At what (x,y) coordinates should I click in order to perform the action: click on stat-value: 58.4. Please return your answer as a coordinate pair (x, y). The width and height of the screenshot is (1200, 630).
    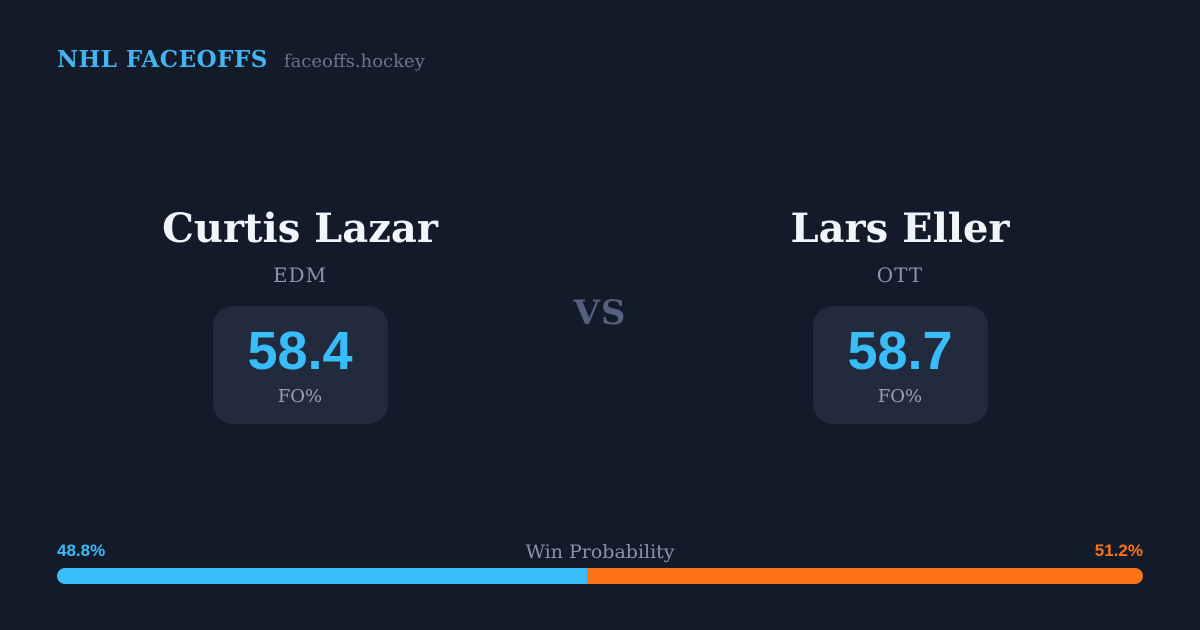
    Looking at the image, I should click on (300, 350).